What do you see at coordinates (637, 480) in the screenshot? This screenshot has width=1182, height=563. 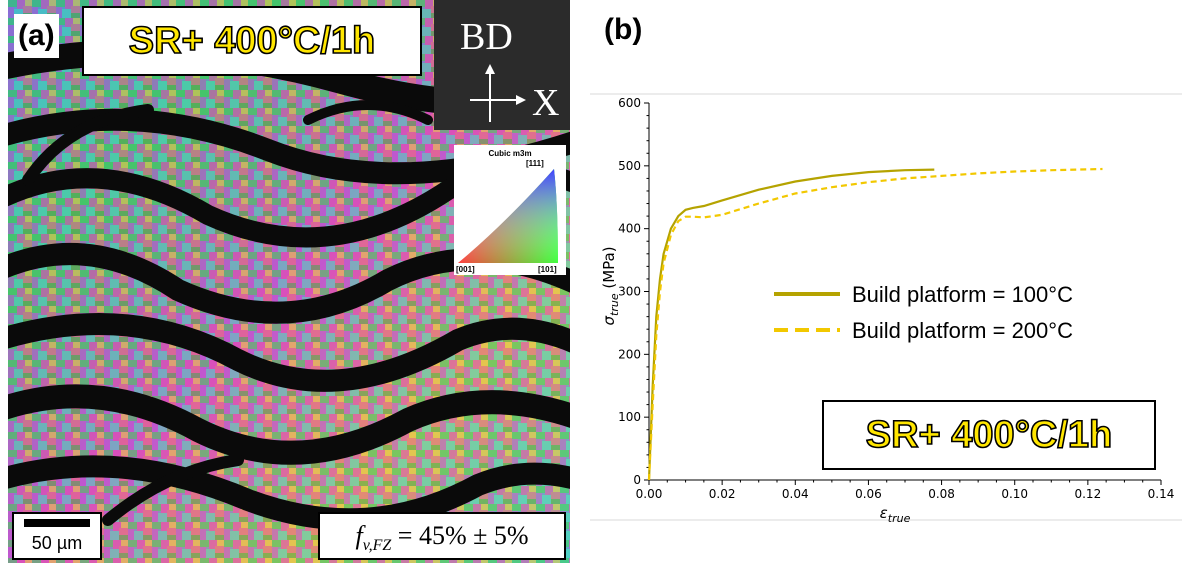 I see `y-tick-label: 0` at bounding box center [637, 480].